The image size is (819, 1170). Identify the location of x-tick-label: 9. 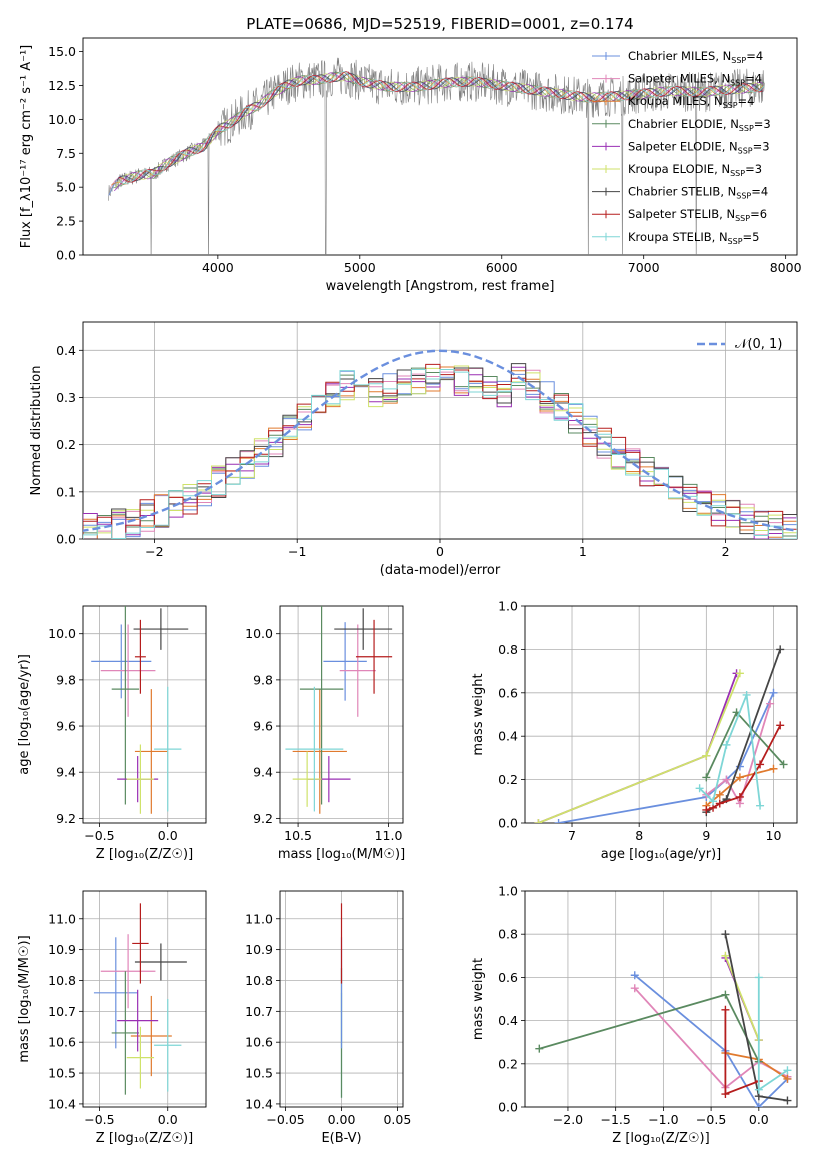
(706, 835).